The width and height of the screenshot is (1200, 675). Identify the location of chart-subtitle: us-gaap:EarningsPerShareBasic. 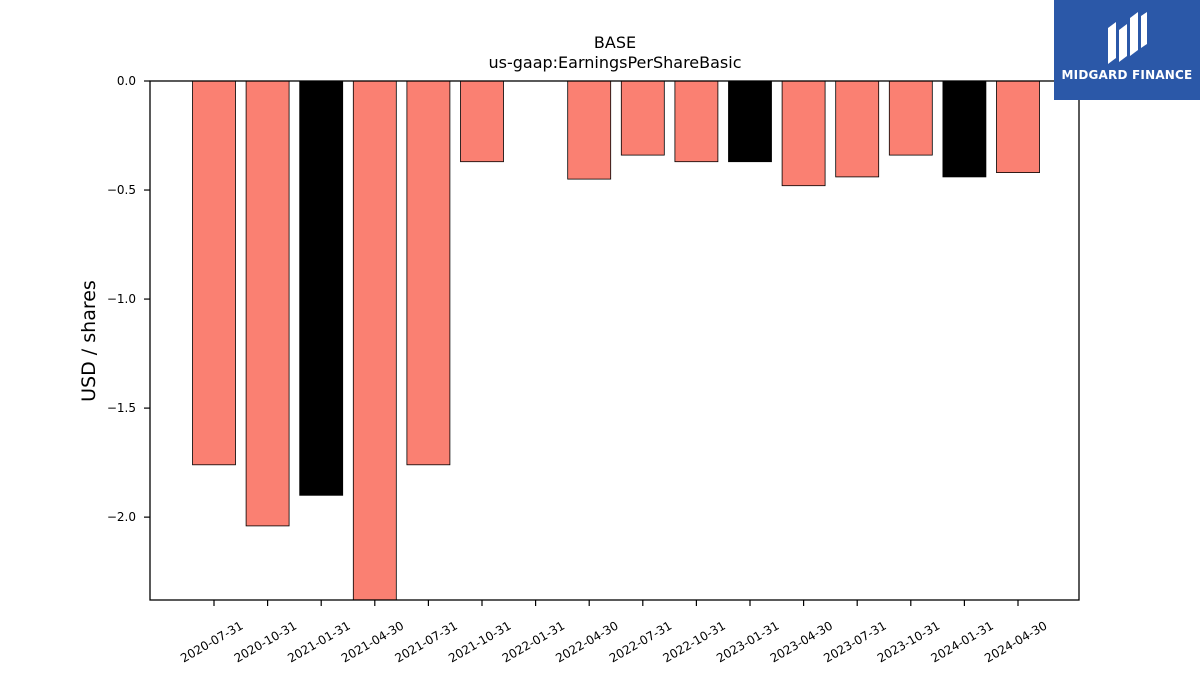
(614, 62).